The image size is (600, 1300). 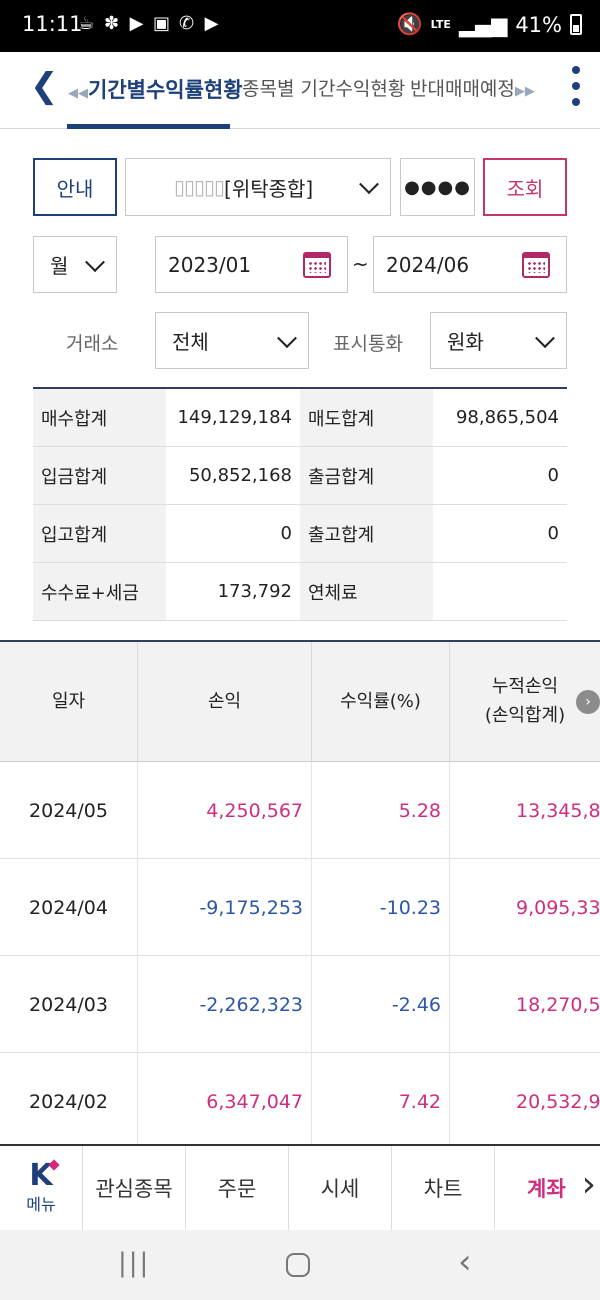 I want to click on query-button: 조회, so click(x=525, y=187).